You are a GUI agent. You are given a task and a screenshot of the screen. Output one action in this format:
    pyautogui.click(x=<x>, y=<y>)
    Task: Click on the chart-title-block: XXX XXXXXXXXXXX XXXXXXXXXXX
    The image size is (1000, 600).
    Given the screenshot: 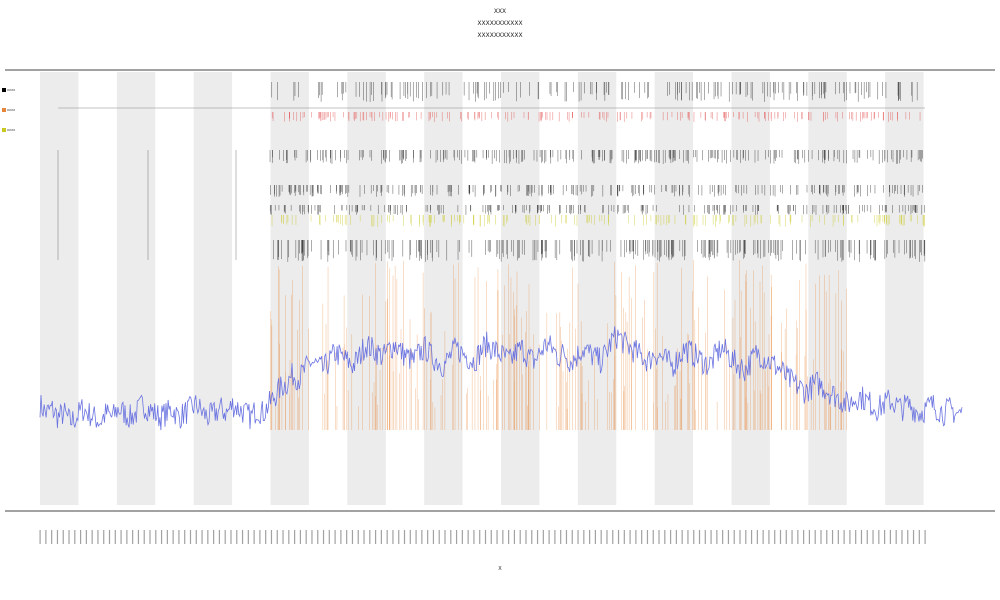 What is the action you would take?
    pyautogui.click(x=500, y=24)
    